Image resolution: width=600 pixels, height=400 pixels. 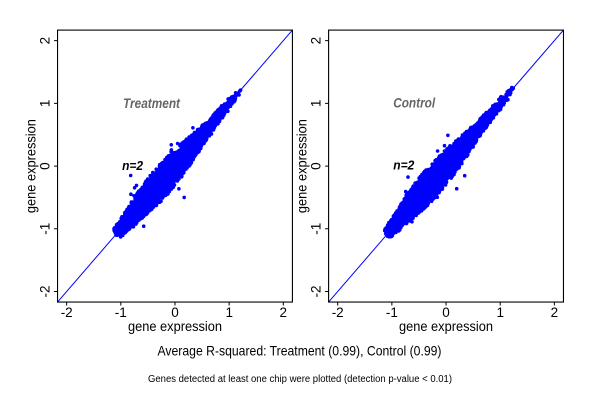 I want to click on svg-text: Control, so click(x=414, y=103).